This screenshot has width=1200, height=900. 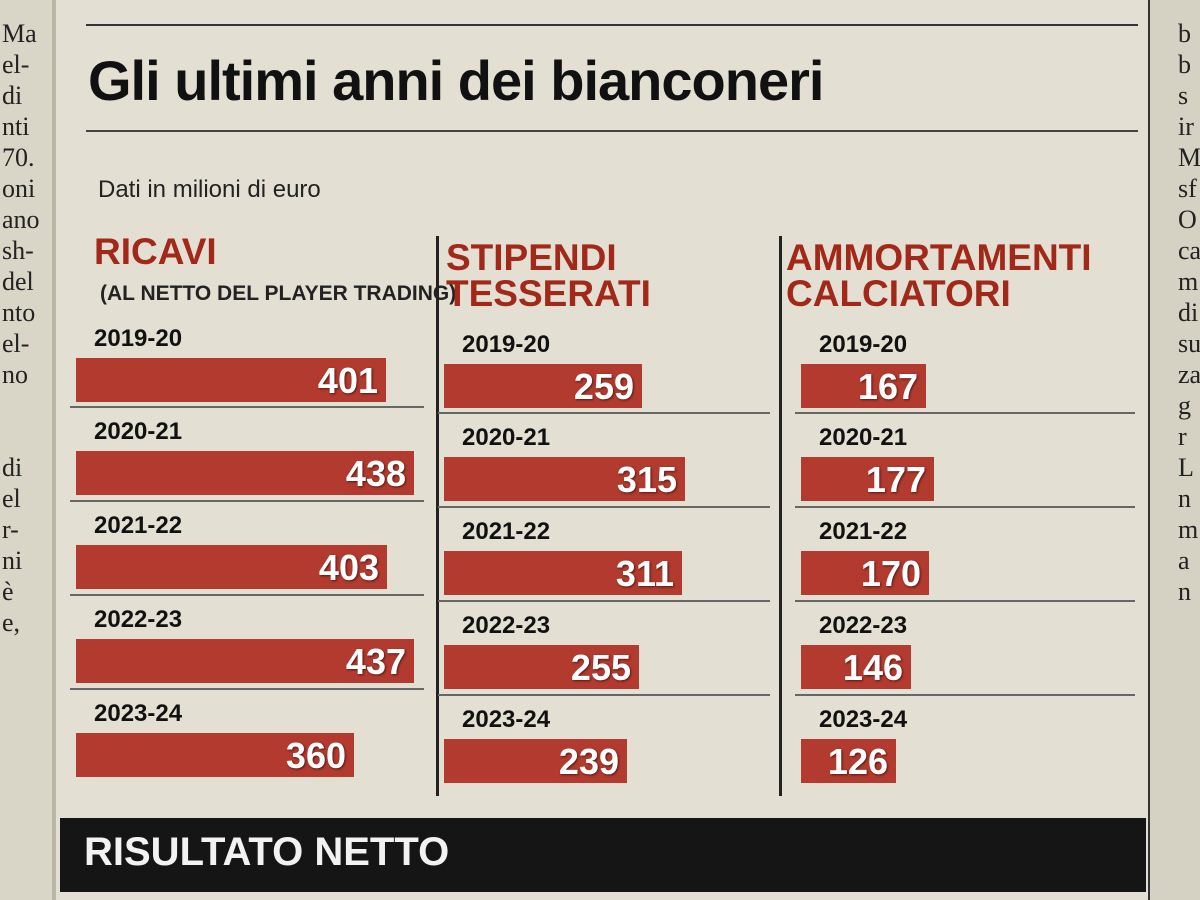 What do you see at coordinates (1184, 591) in the screenshot?
I see `right-margin-line: n` at bounding box center [1184, 591].